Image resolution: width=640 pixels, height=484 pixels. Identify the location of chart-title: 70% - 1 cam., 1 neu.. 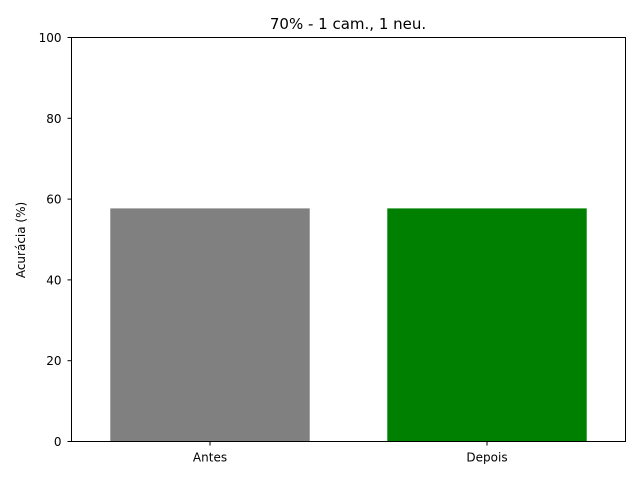
(348, 24).